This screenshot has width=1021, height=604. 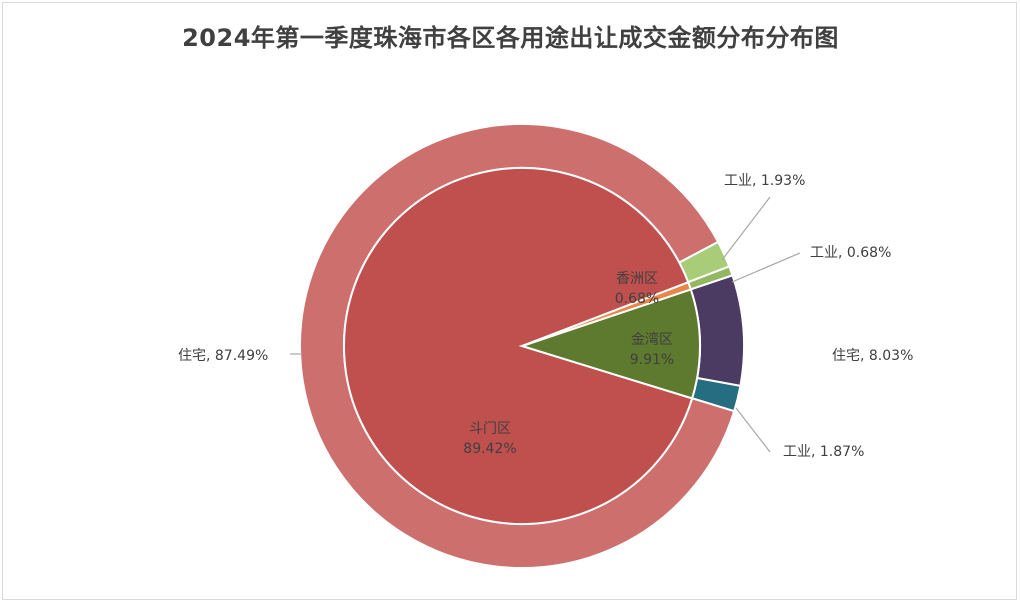 What do you see at coordinates (607, 314) in the screenshot?
I see `inner-xiangzhou` at bounding box center [607, 314].